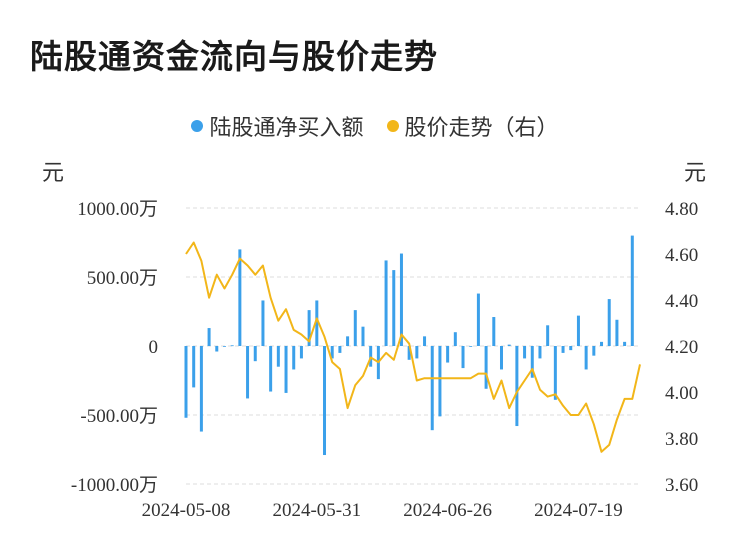  What do you see at coordinates (234, 56) in the screenshot?
I see `chart-title: 陆股通资金流向与股价走势` at bounding box center [234, 56].